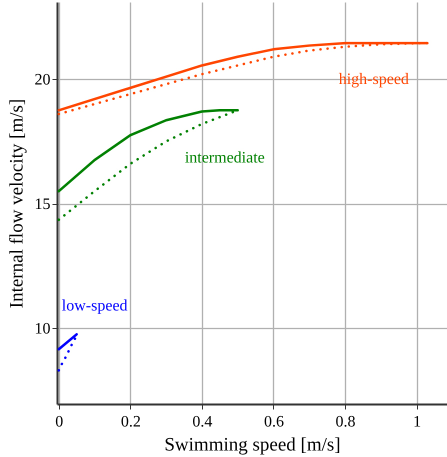 The width and height of the screenshot is (447, 457). What do you see at coordinates (42, 80) in the screenshot?
I see `y-tick-label: 20` at bounding box center [42, 80].